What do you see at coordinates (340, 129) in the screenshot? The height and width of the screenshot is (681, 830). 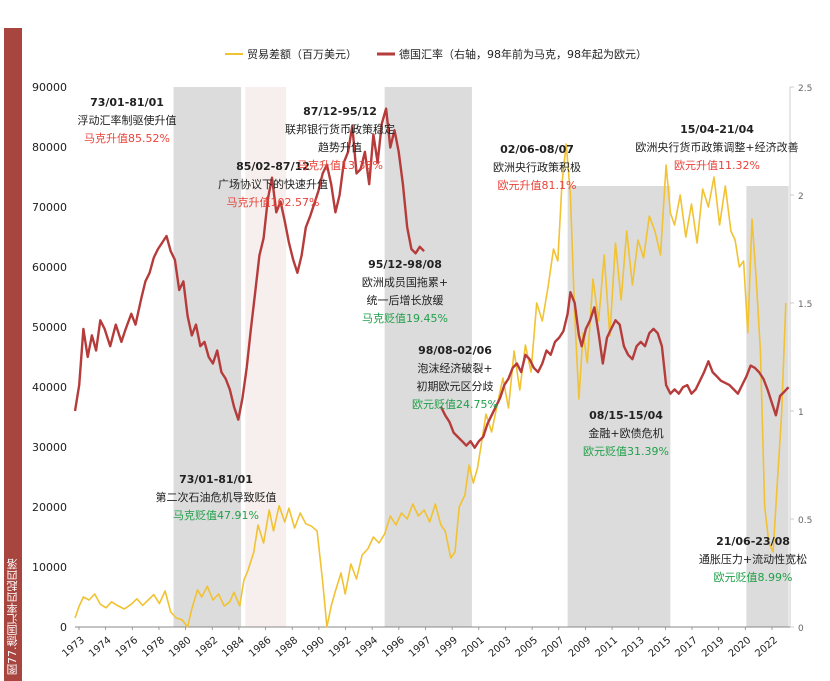 I see `annotation-line: 联邦银行货币政策稳定` at bounding box center [340, 129].